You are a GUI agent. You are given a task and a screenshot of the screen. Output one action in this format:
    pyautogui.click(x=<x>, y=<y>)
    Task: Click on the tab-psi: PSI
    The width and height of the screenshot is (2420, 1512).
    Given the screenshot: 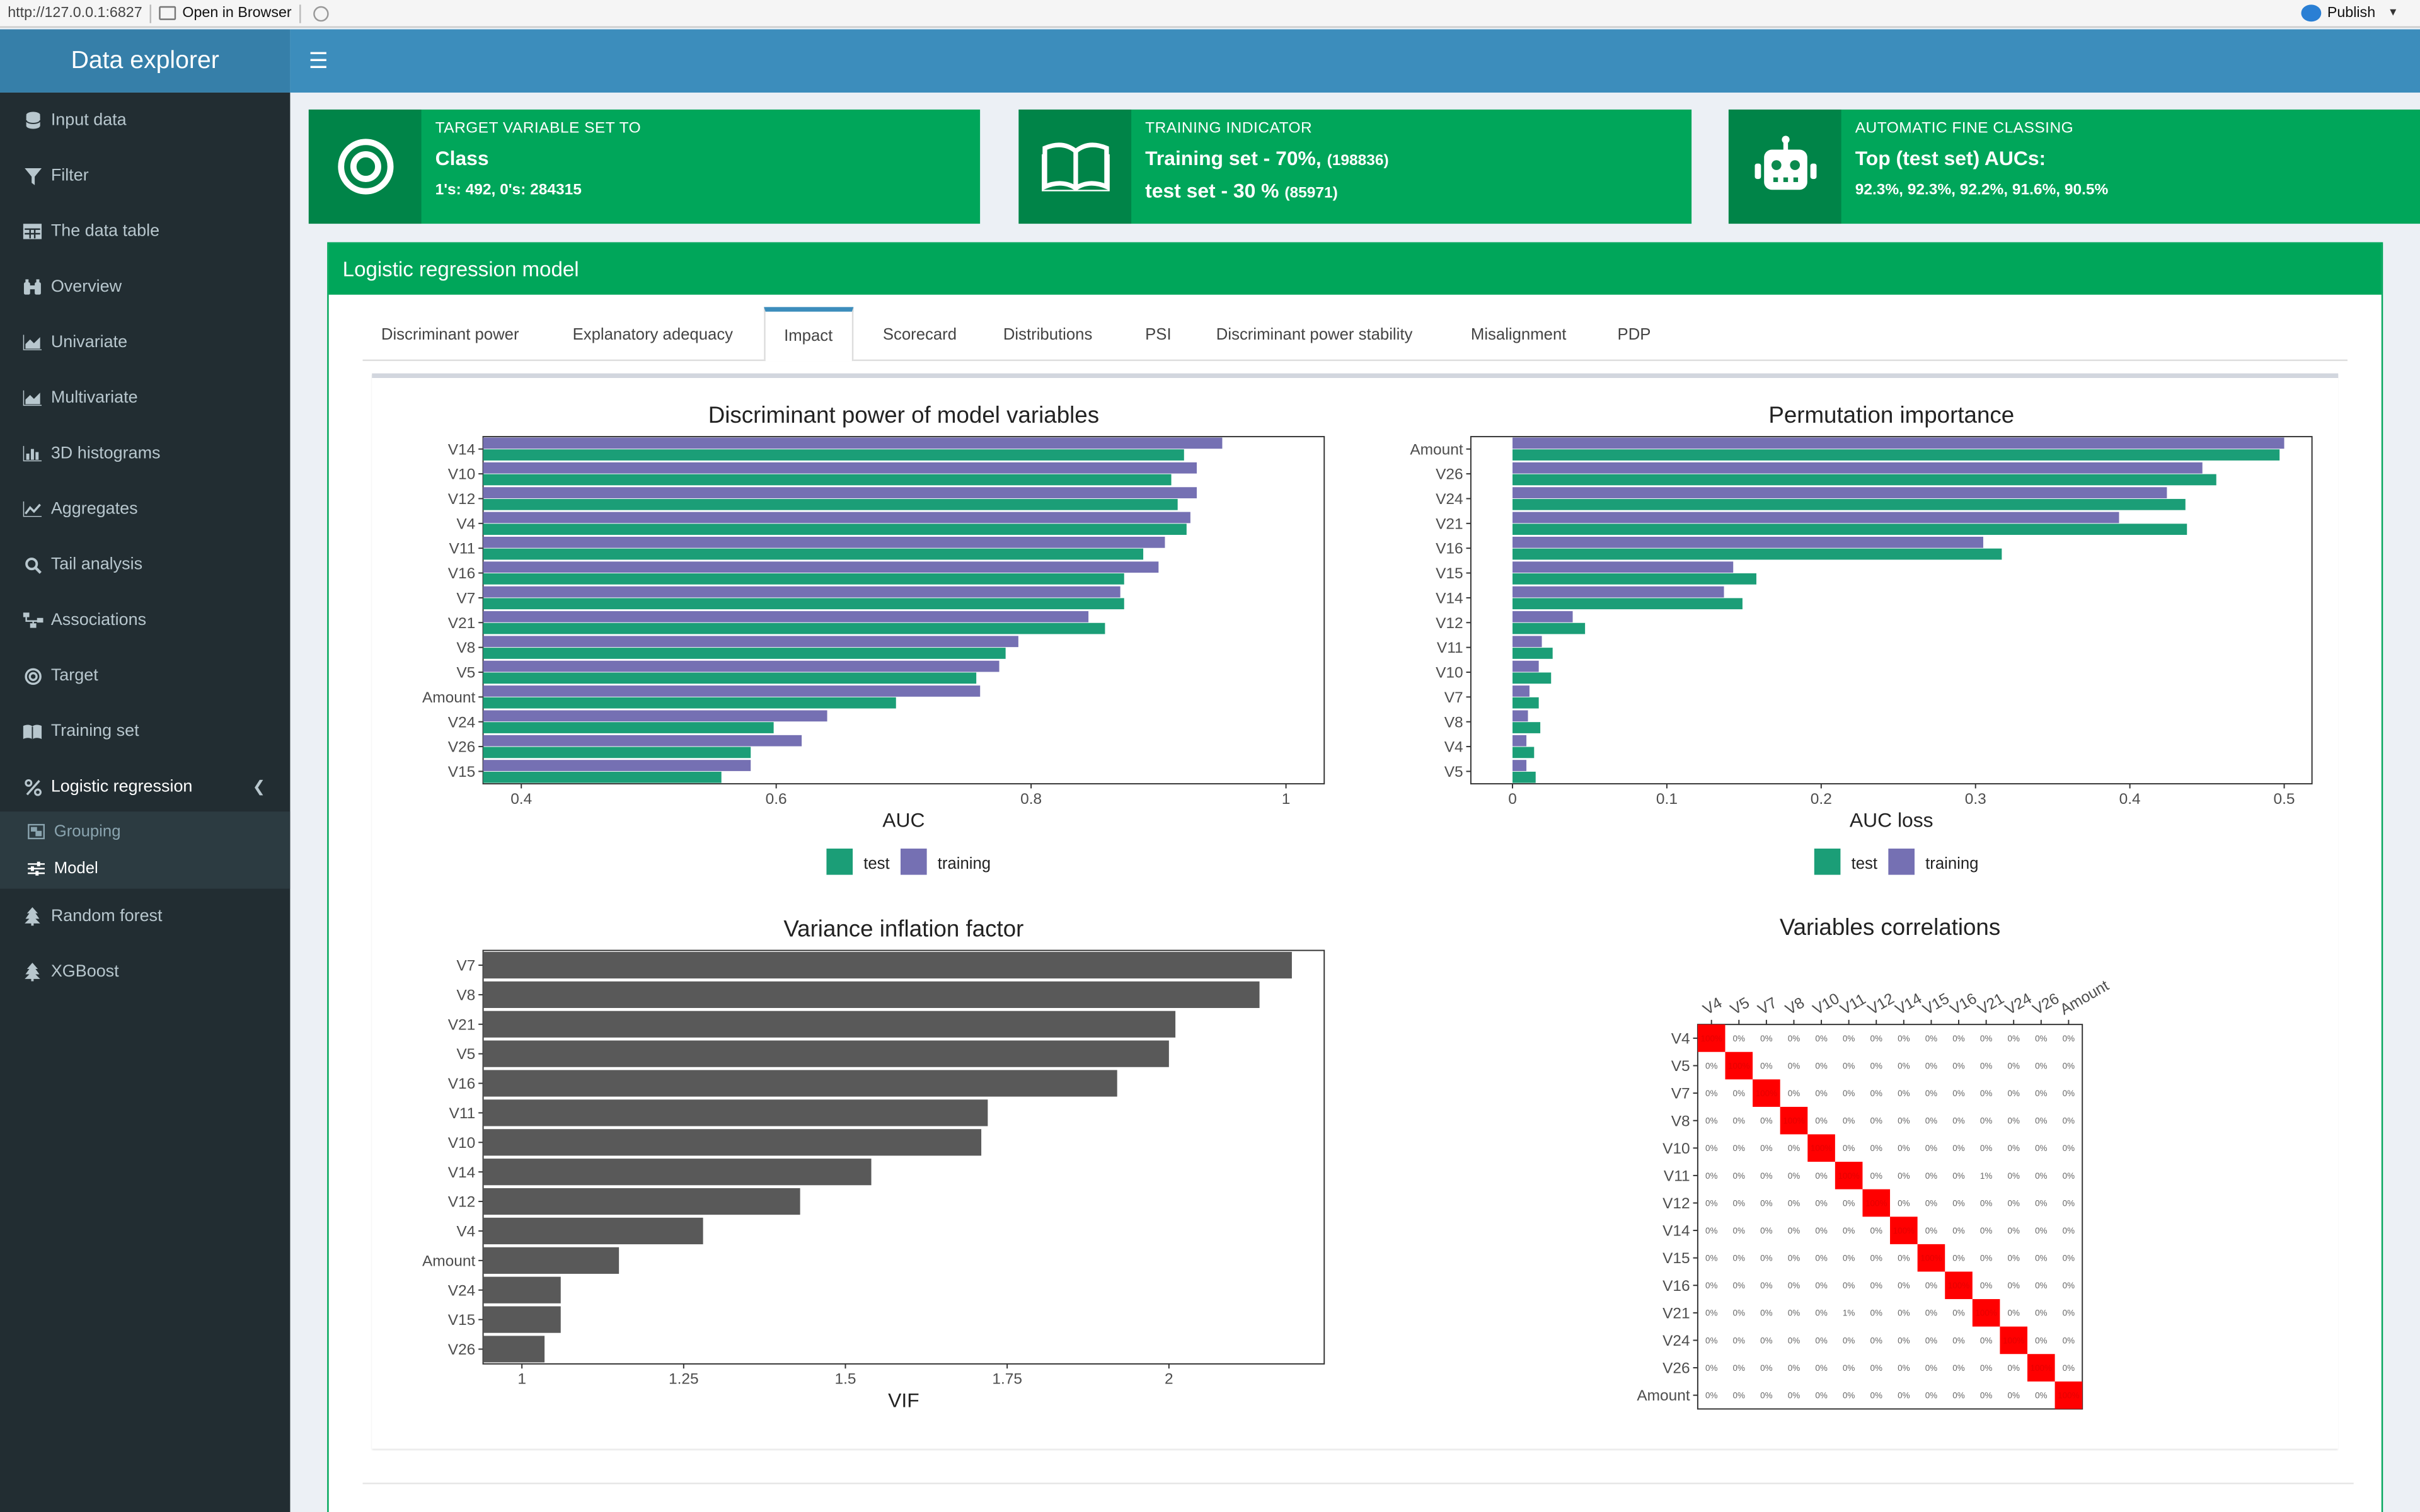 What is the action you would take?
    pyautogui.click(x=1159, y=335)
    